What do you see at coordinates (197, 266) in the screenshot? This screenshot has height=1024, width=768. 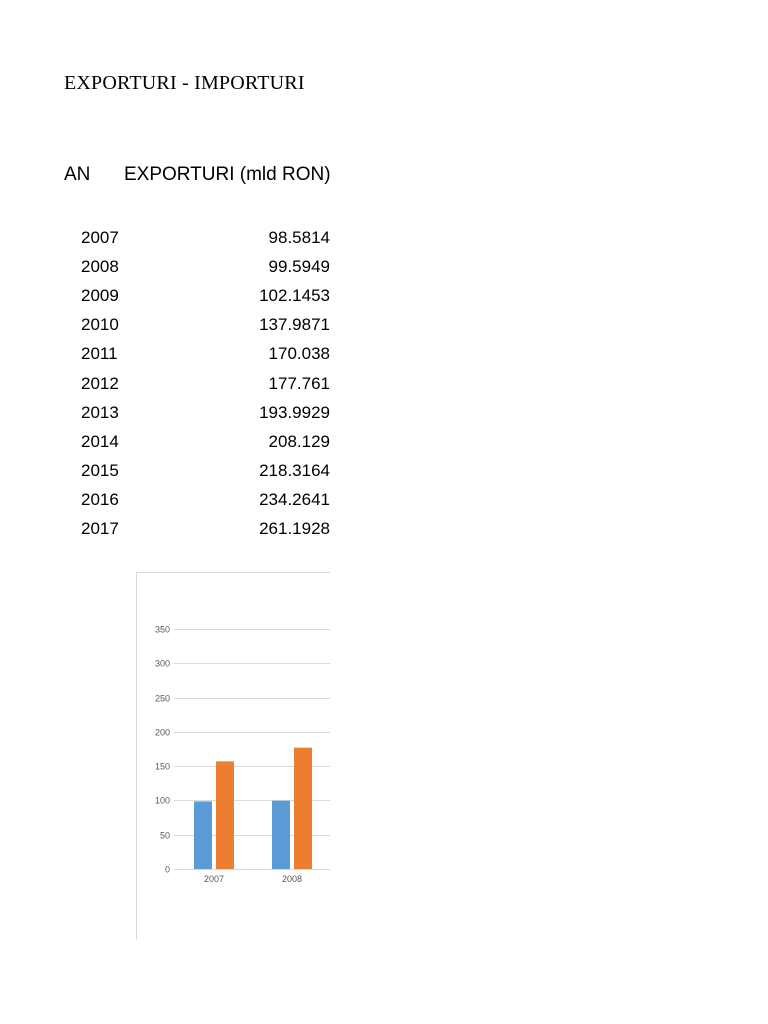 I see `table-row: 2008 99.5949` at bounding box center [197, 266].